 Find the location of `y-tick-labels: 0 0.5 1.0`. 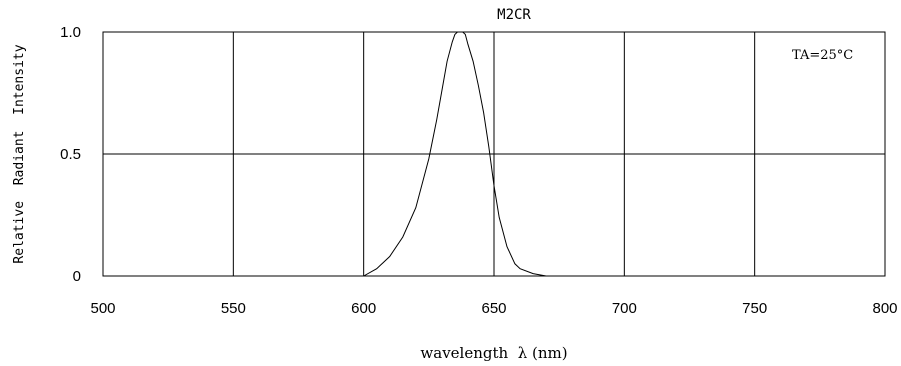

y-tick-labels: 0 0.5 1.0 is located at coordinates (70, 154).